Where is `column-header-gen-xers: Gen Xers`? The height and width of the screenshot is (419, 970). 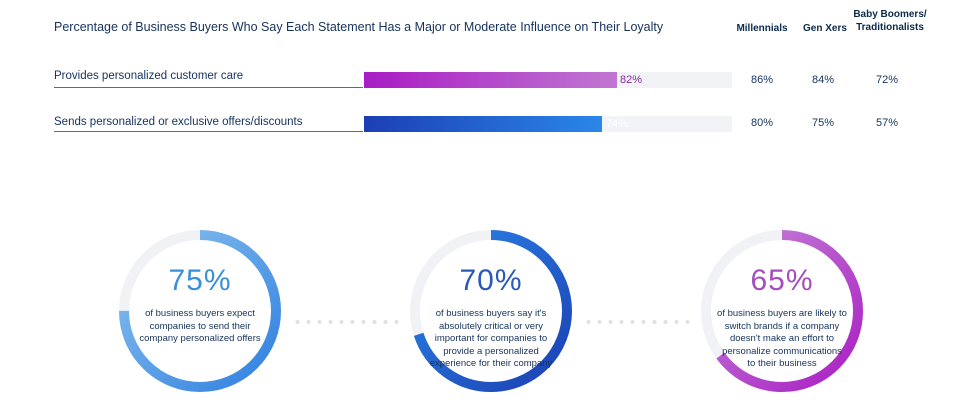 column-header-gen-xers: Gen Xers is located at coordinates (825, 28).